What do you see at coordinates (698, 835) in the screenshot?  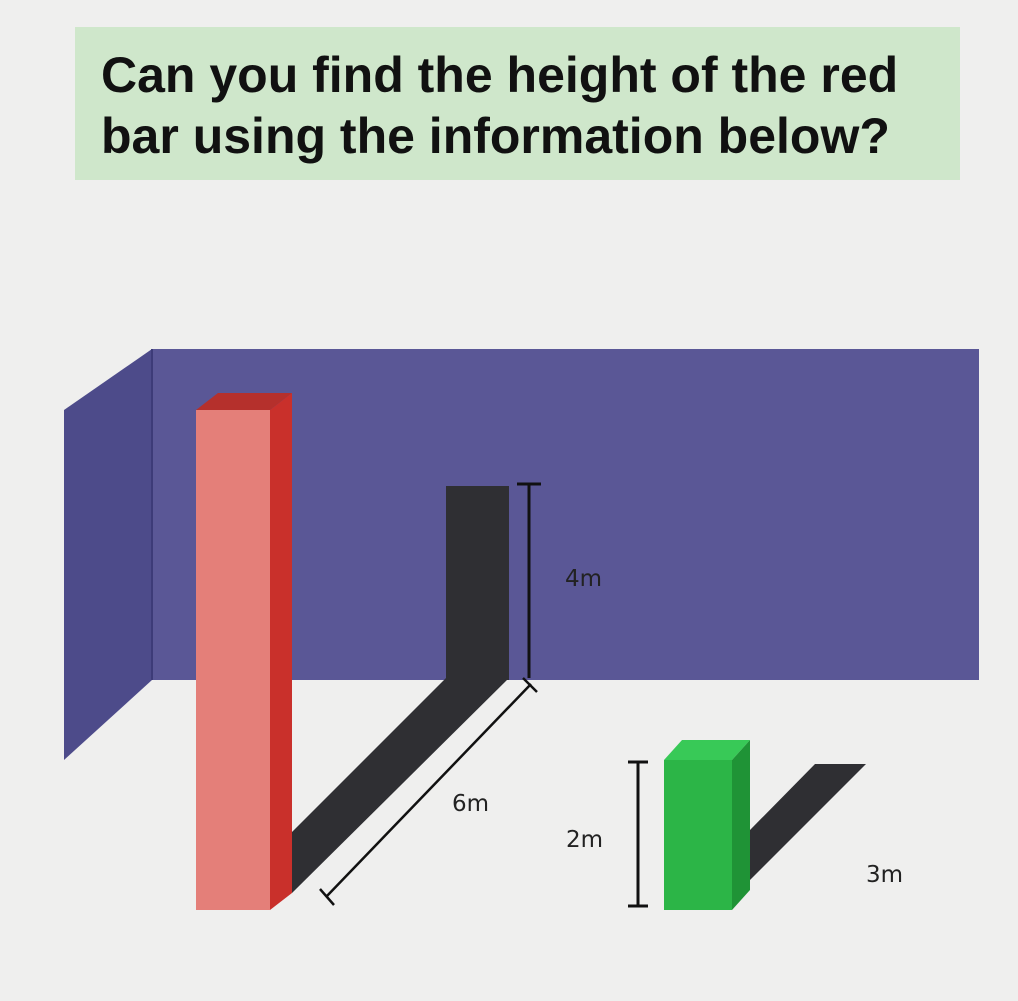 I see `green-bar-front` at bounding box center [698, 835].